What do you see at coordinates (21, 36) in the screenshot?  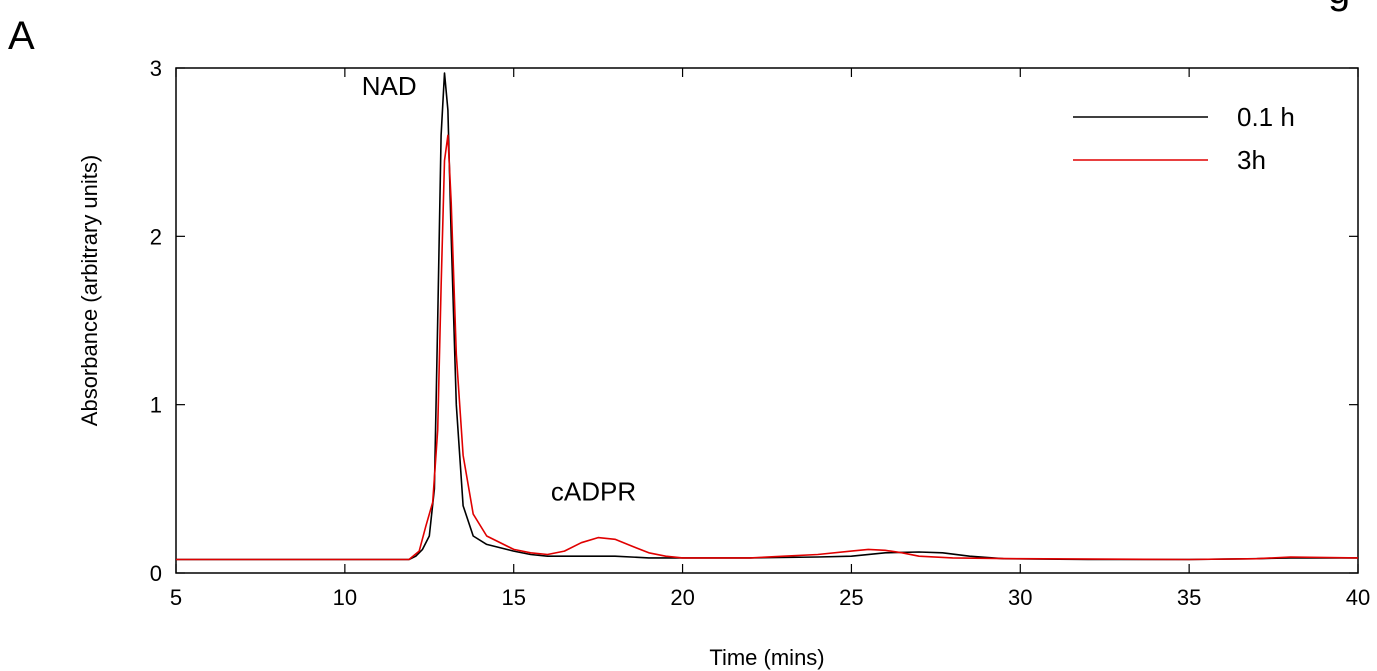 I see `panel-label: A` at bounding box center [21, 36].